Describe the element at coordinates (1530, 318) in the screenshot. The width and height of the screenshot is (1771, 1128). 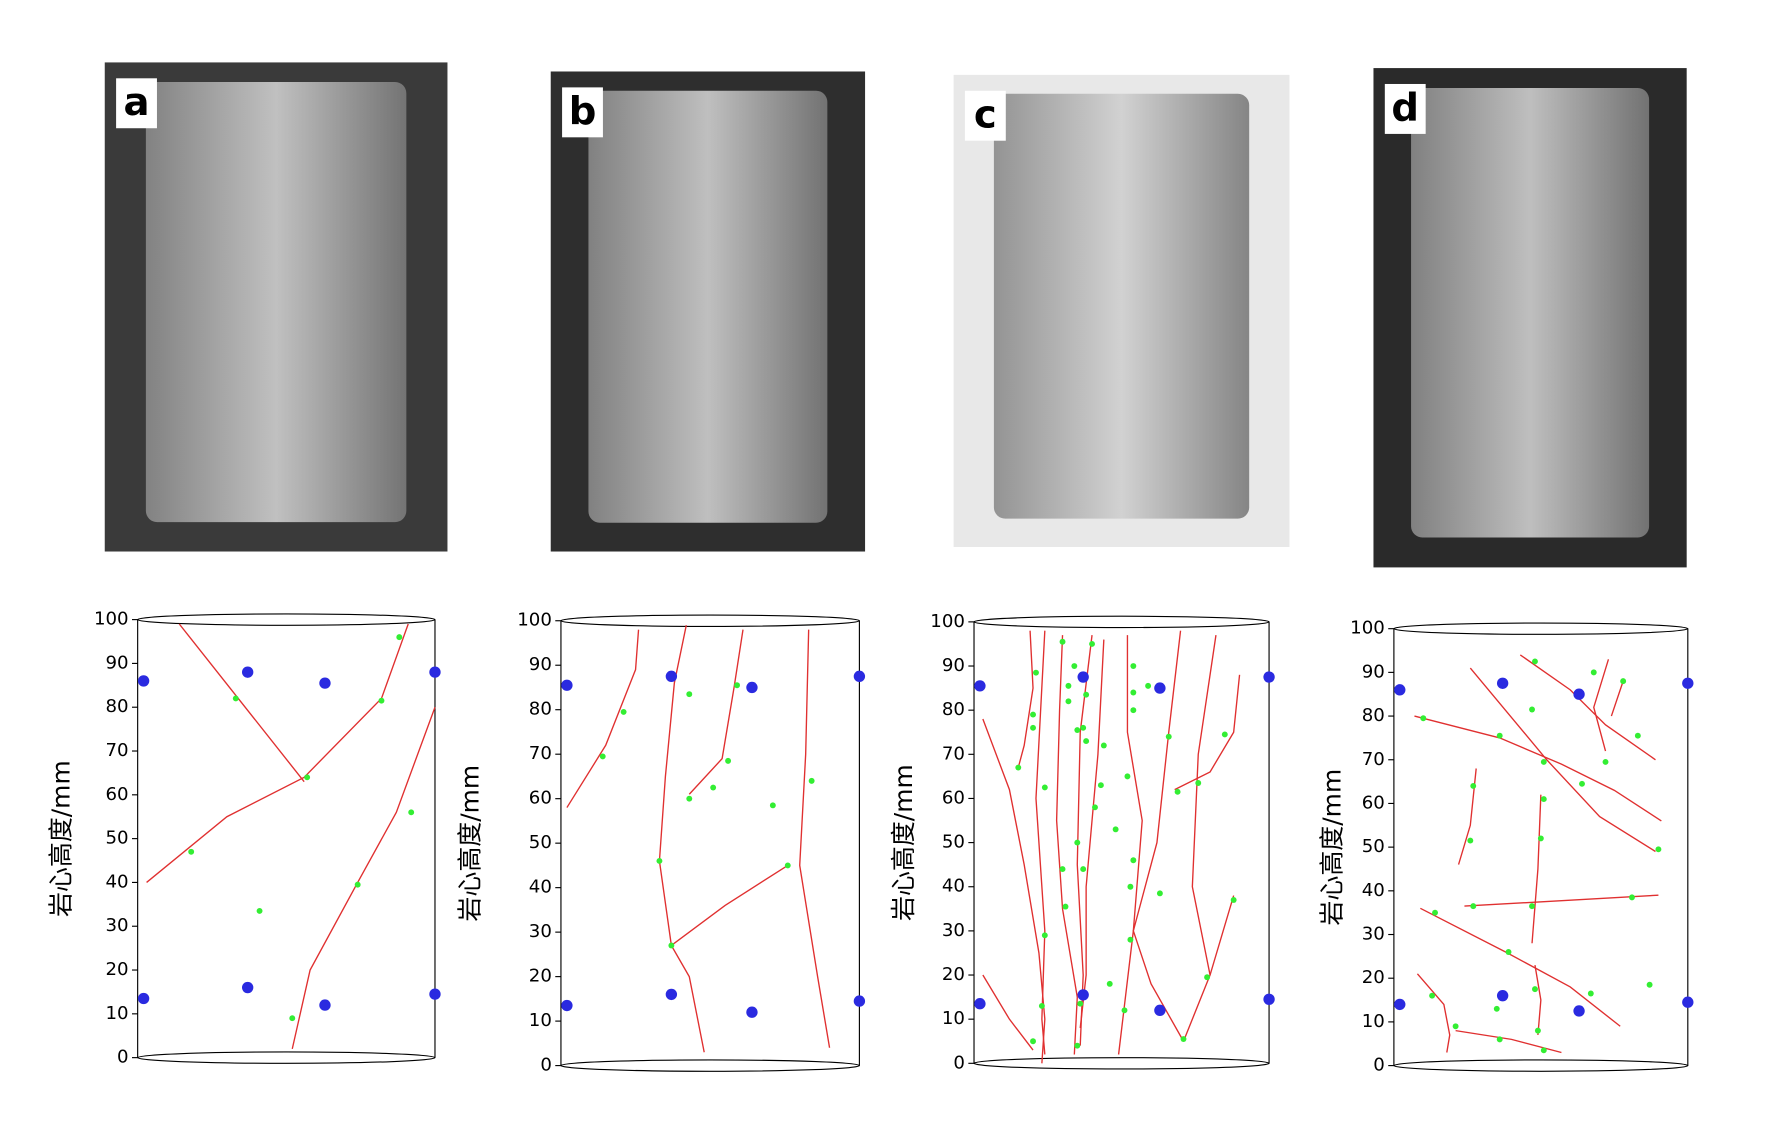
I see `photo: d` at that location.